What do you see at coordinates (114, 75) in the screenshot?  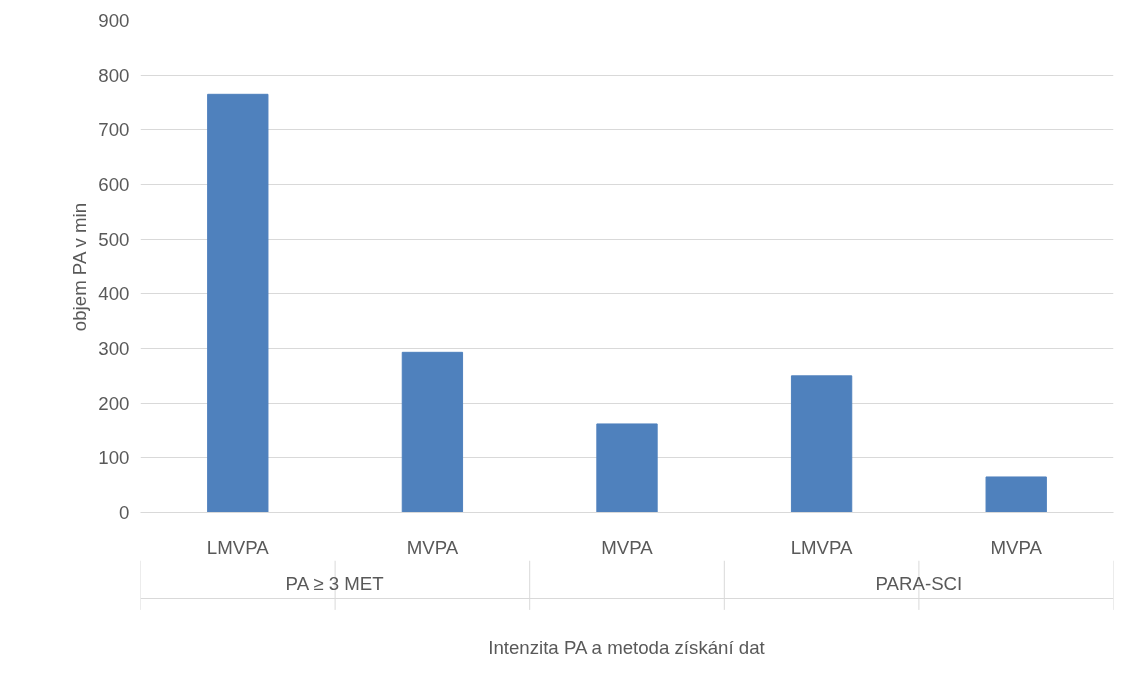 I see `y-tick-label: 800` at bounding box center [114, 75].